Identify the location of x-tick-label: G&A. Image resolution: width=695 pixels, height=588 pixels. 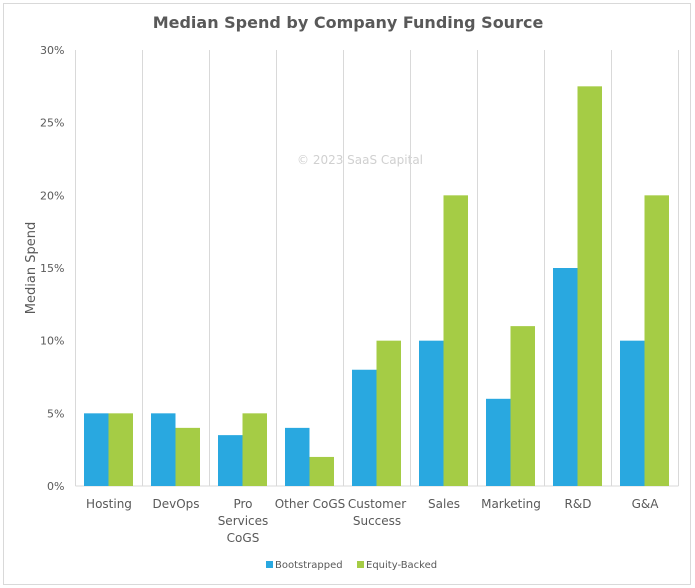
(646, 504).